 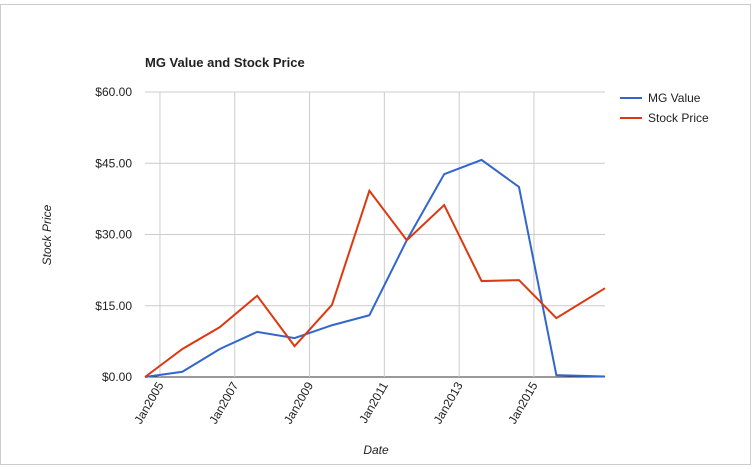 What do you see at coordinates (225, 62) in the screenshot?
I see `chart-title: MG Value and Stock Price` at bounding box center [225, 62].